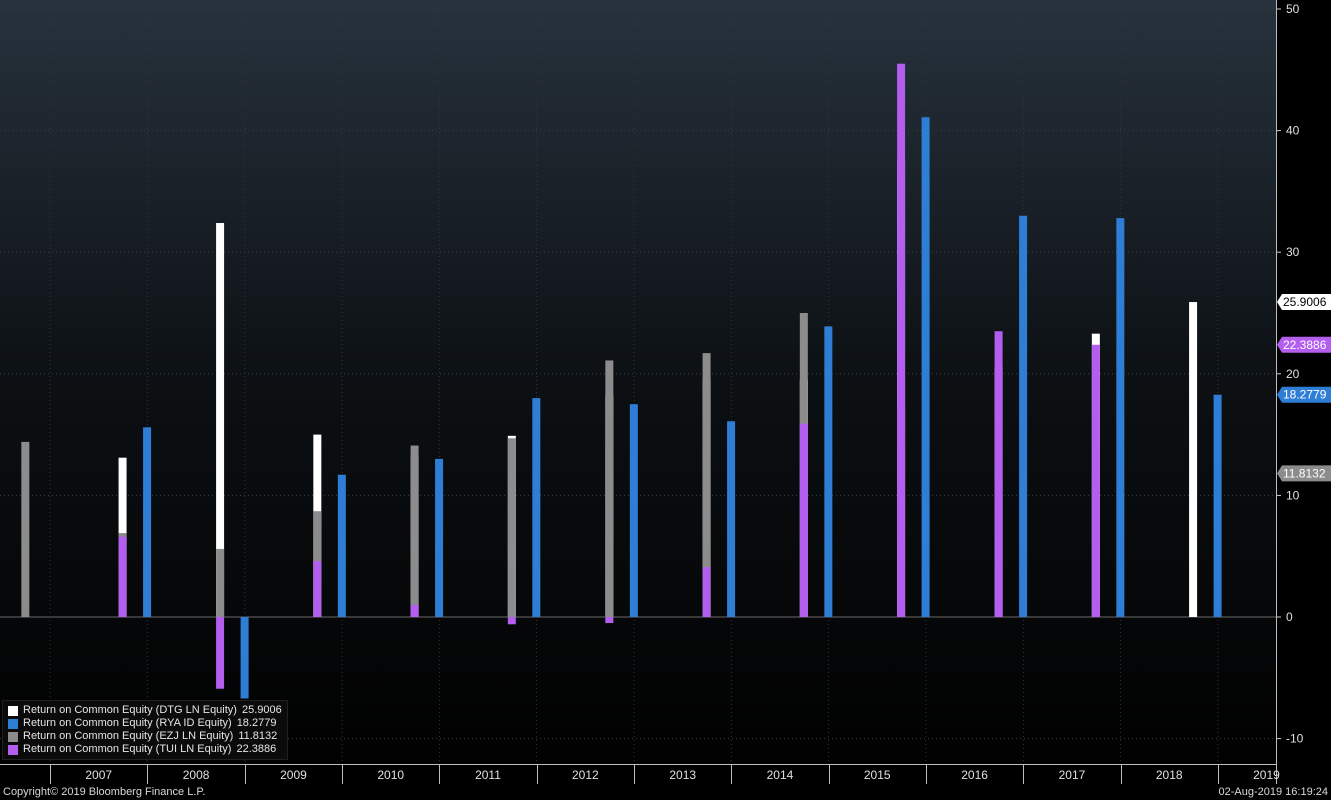 The image size is (1331, 800). I want to click on last-value-tag-2: 11.8132, so click(1304, 473).